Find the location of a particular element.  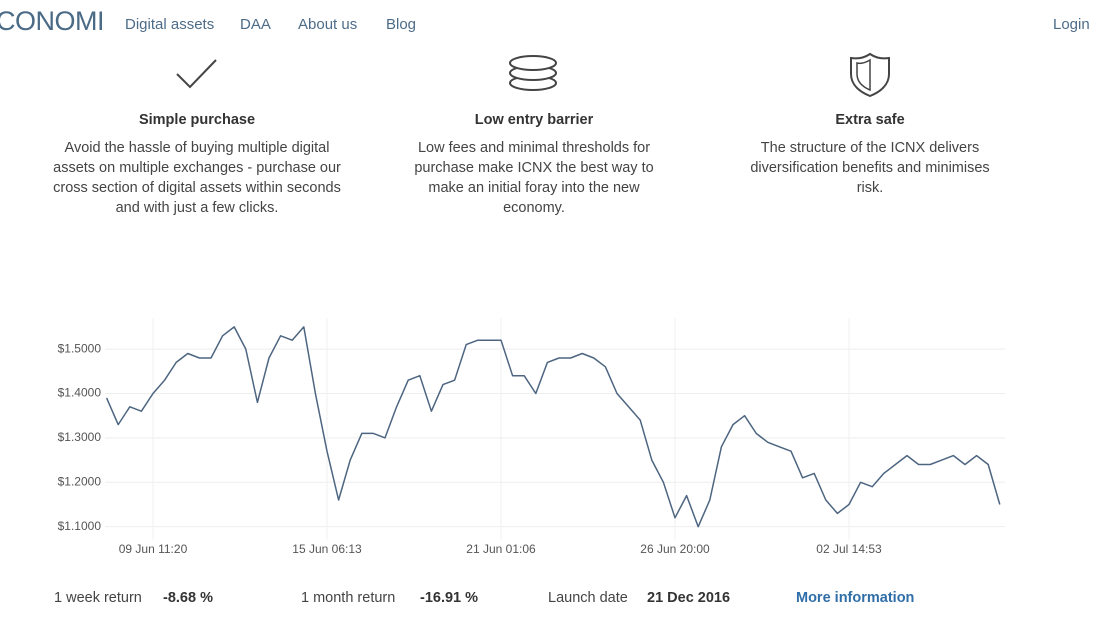

y-tick-label: $1.5000 is located at coordinates (80, 348).